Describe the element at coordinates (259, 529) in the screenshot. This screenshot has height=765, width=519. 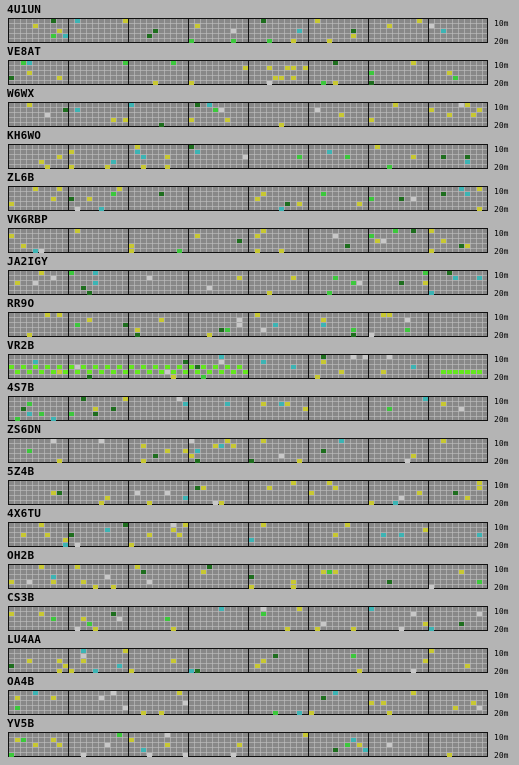
I see `station-row: 4X6TU 10m 20m` at that location.